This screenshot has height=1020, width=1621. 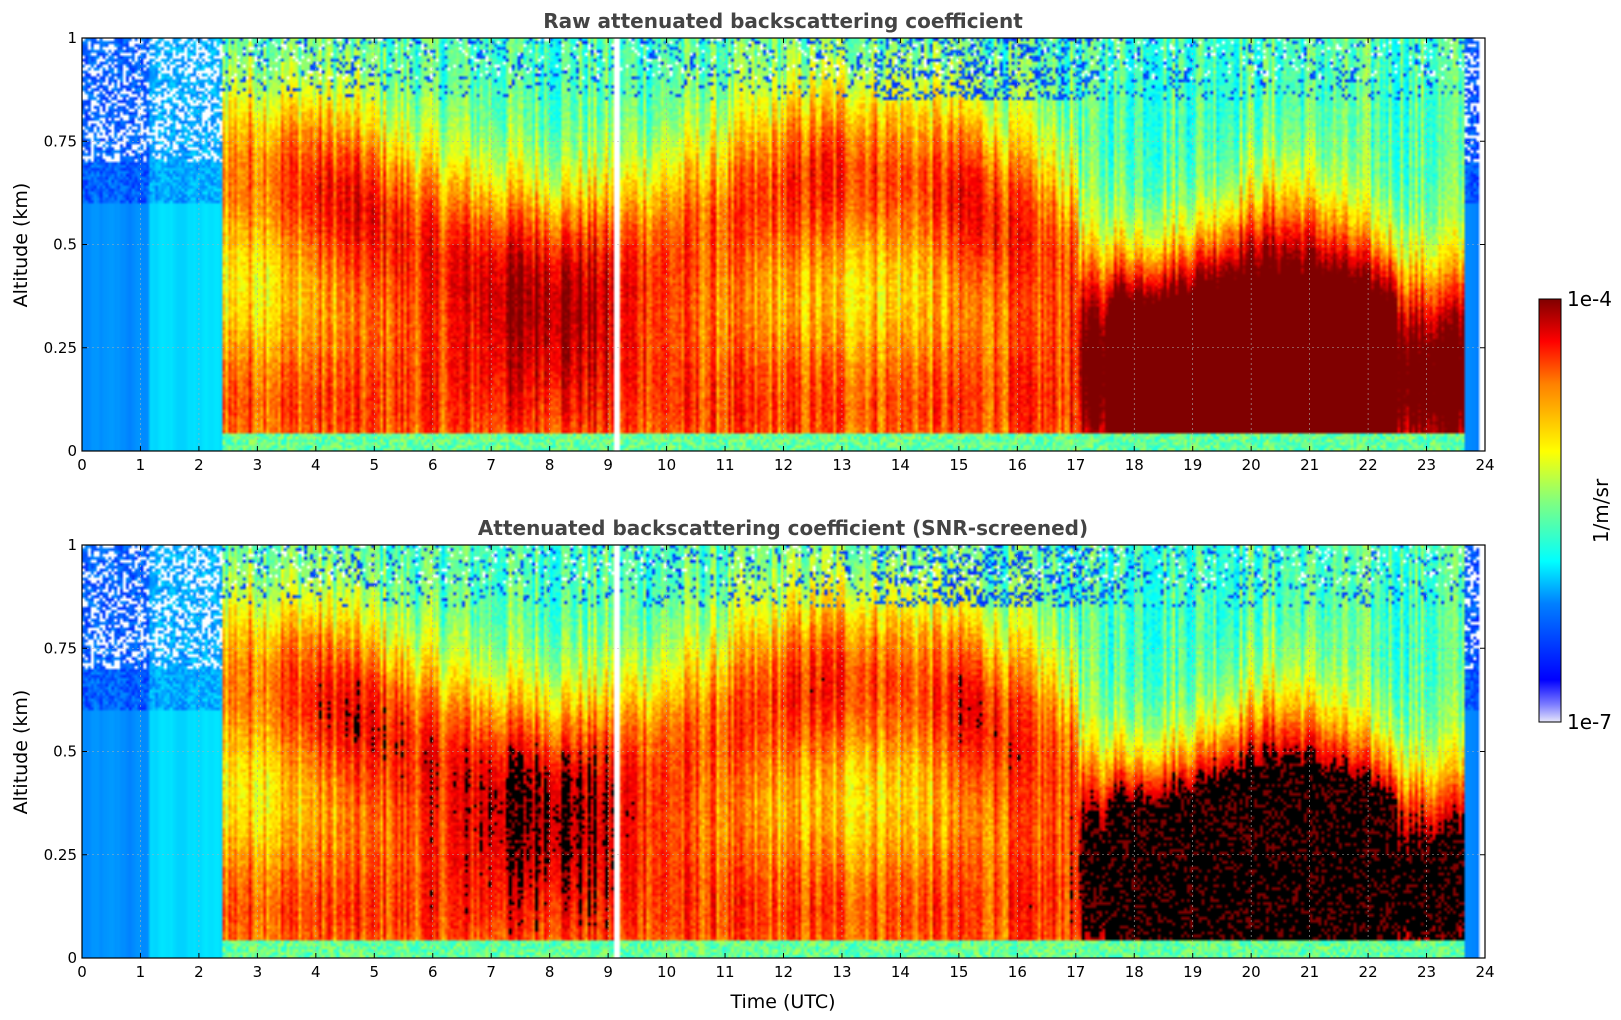 What do you see at coordinates (1589, 722) in the screenshot?
I see `colorbar-min-label: 1e-7` at bounding box center [1589, 722].